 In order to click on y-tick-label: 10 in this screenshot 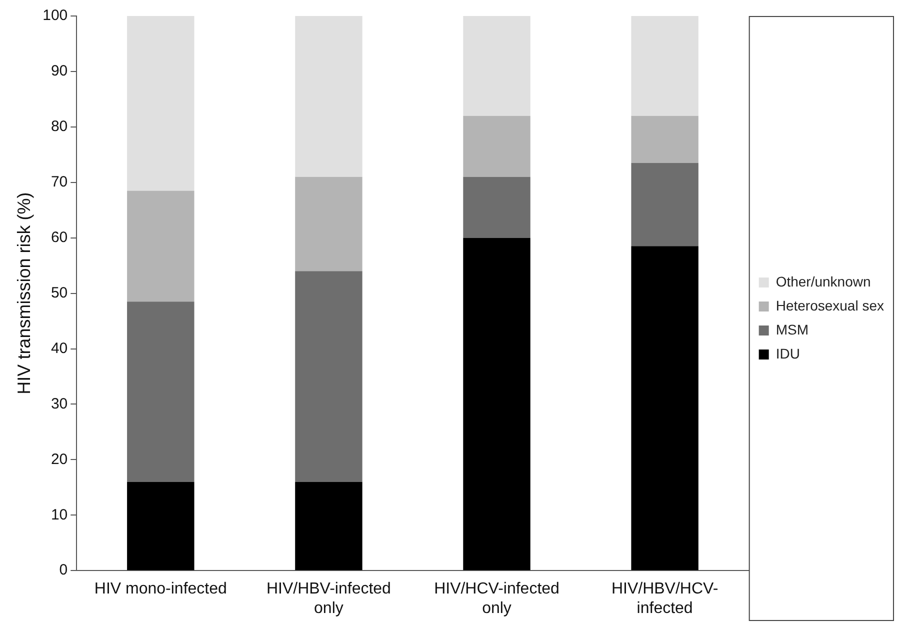, I will do `click(59, 515)`.